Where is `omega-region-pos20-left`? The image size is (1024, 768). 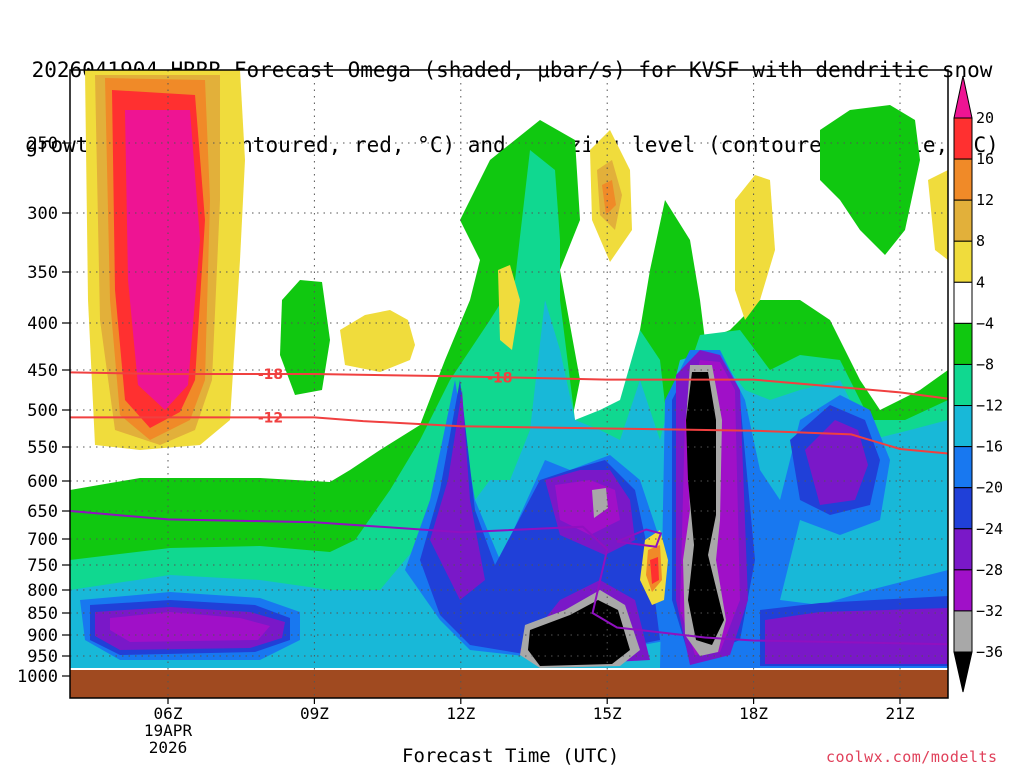 omega-region-pos20-left is located at coordinates (162, 260).